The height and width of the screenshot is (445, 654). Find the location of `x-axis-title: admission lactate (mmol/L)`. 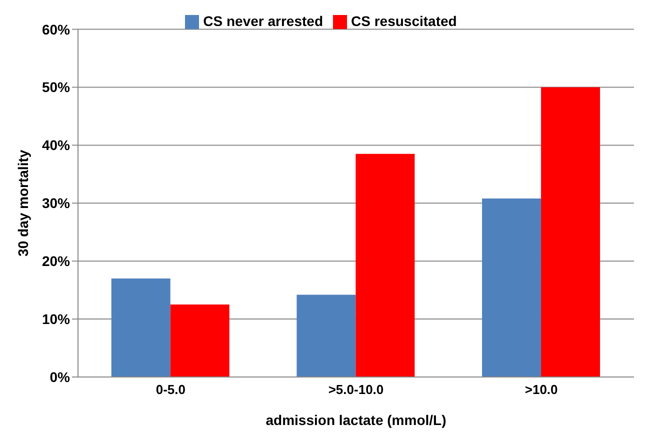

x-axis-title: admission lactate (mmol/L) is located at coordinates (356, 420).